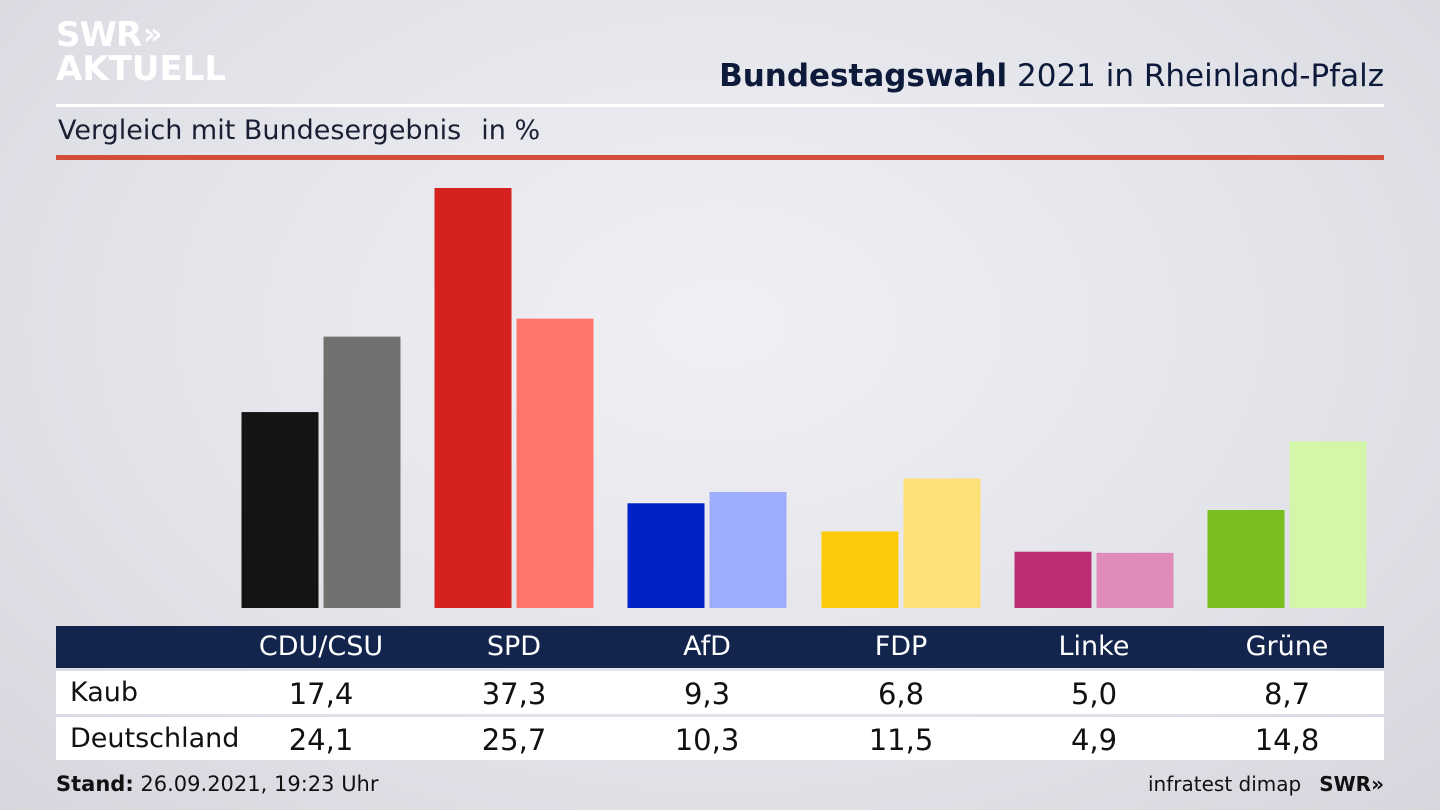 The width and height of the screenshot is (1440, 810). What do you see at coordinates (901, 694) in the screenshot?
I see `value-cell: 6,8` at bounding box center [901, 694].